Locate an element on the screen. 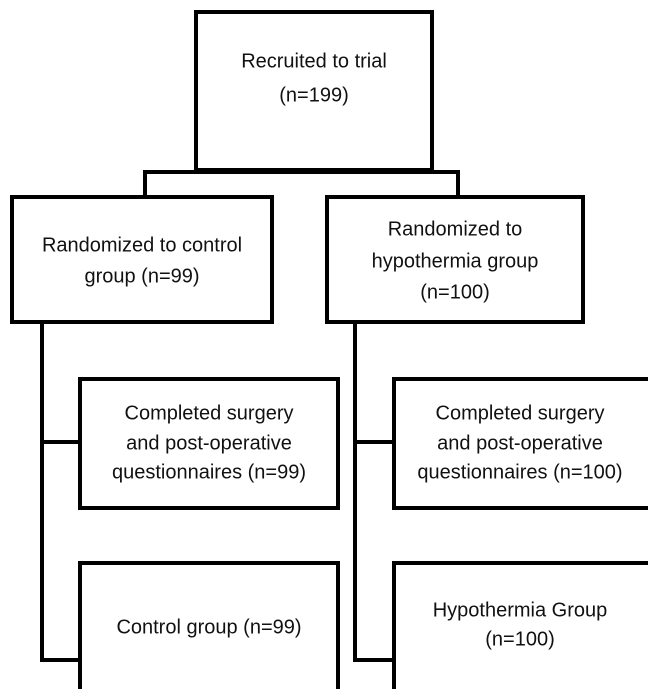 This screenshot has height=689, width=648. node-label: questionnaires (n=100) is located at coordinates (519, 472).